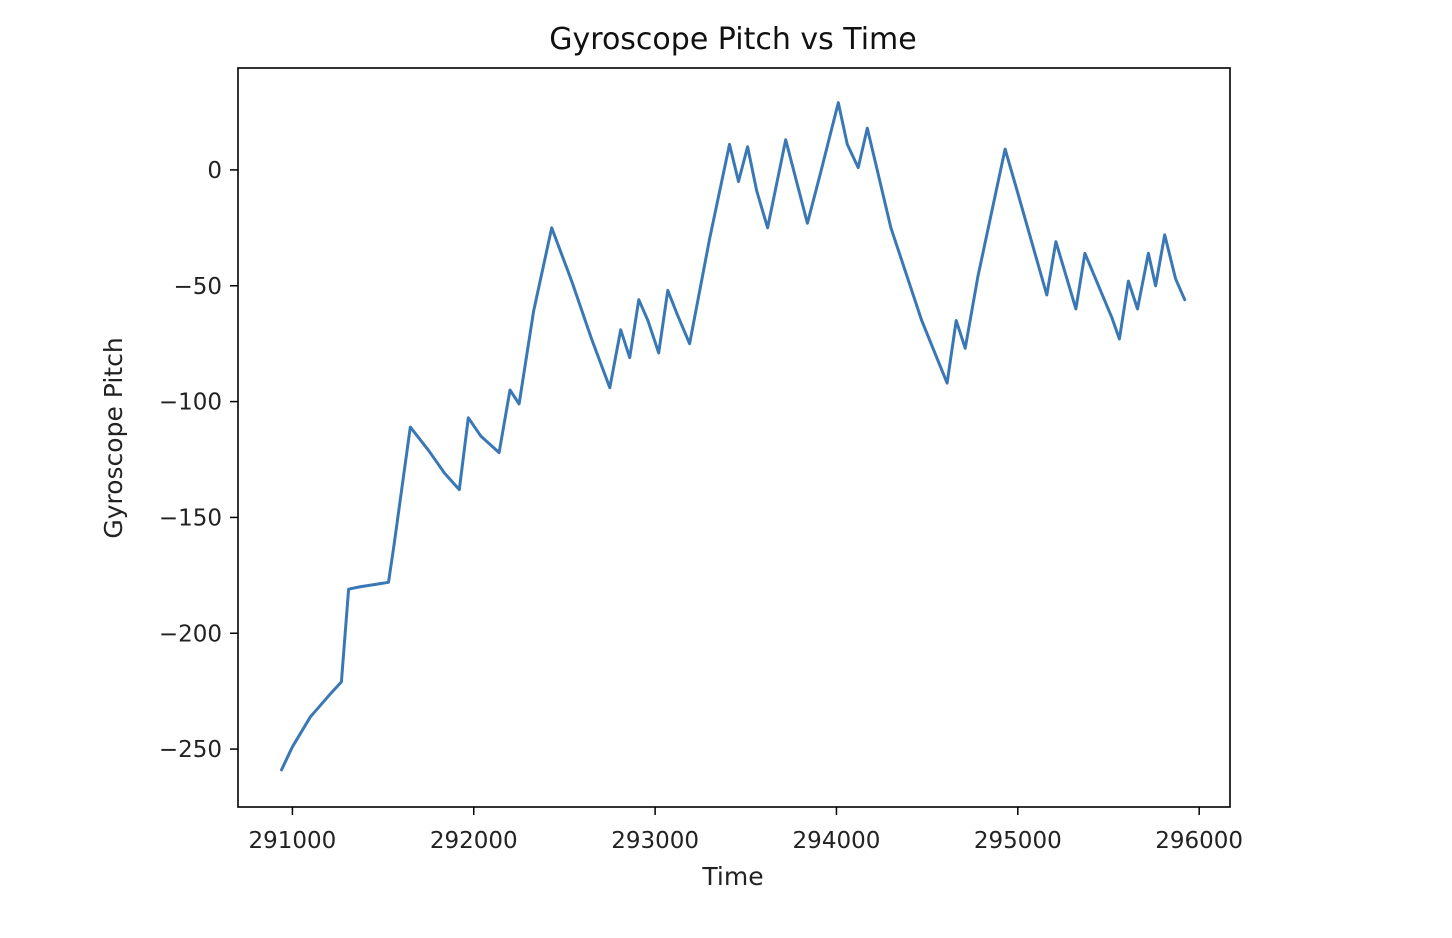 This screenshot has width=1452, height=938. What do you see at coordinates (732, 39) in the screenshot?
I see `chart-title: Gyroscope Pitch vs Time` at bounding box center [732, 39].